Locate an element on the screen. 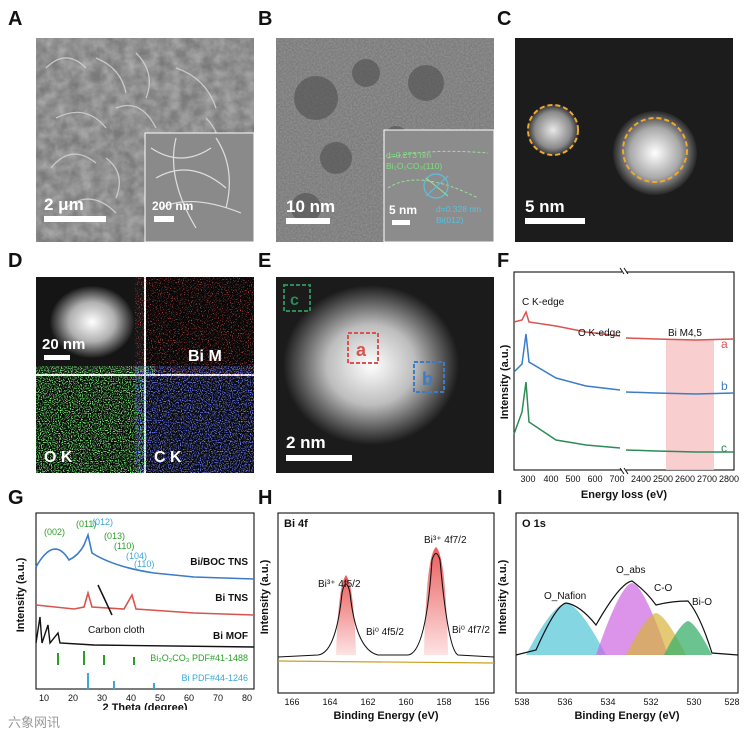 The width and height of the screenshot is (750, 737). x-axis-label: 2 Theta (degree) is located at coordinates (145, 706).